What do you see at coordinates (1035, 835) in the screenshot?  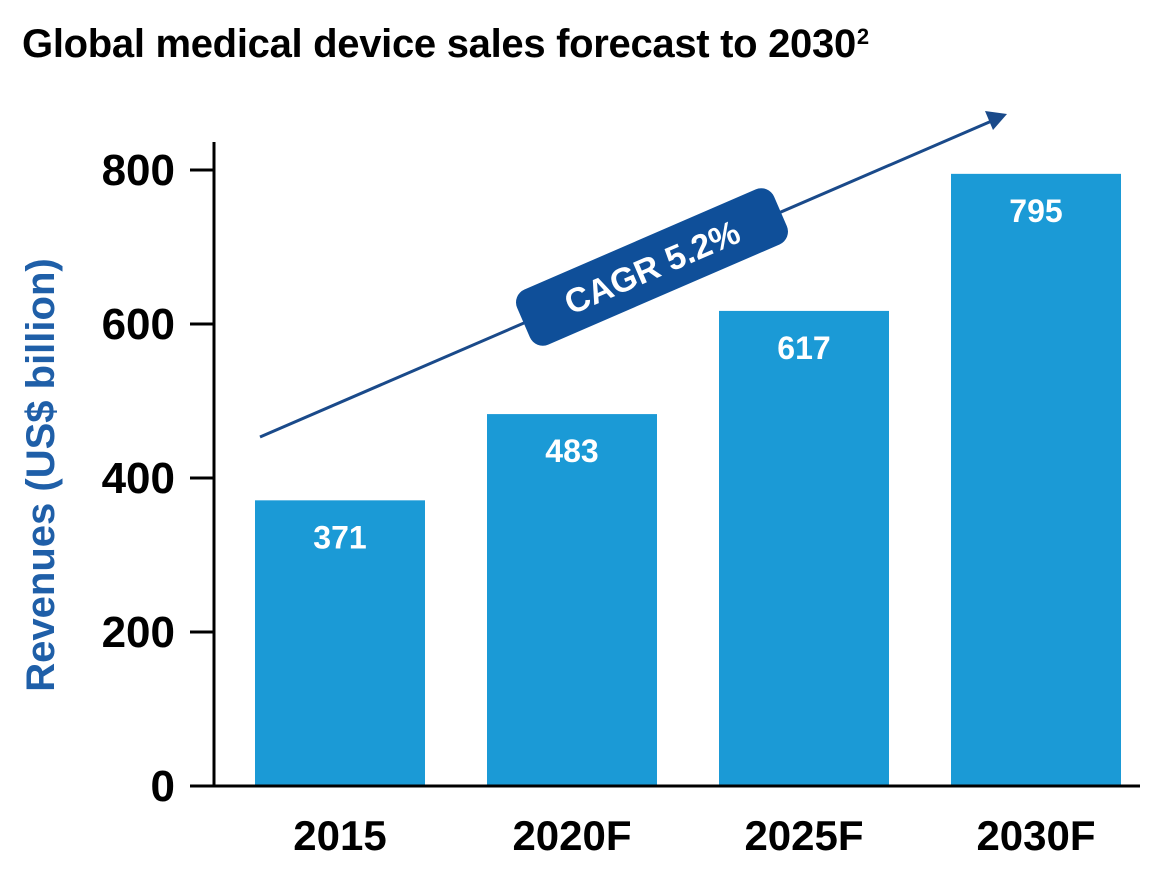 I see `x-tick-label: 2030F` at bounding box center [1035, 835].